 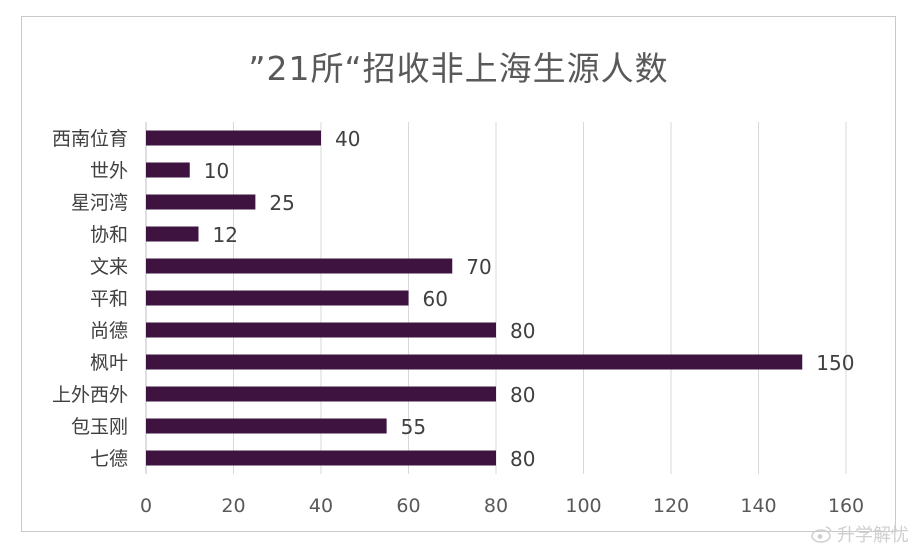 I want to click on data-label: 40, so click(x=347, y=139).